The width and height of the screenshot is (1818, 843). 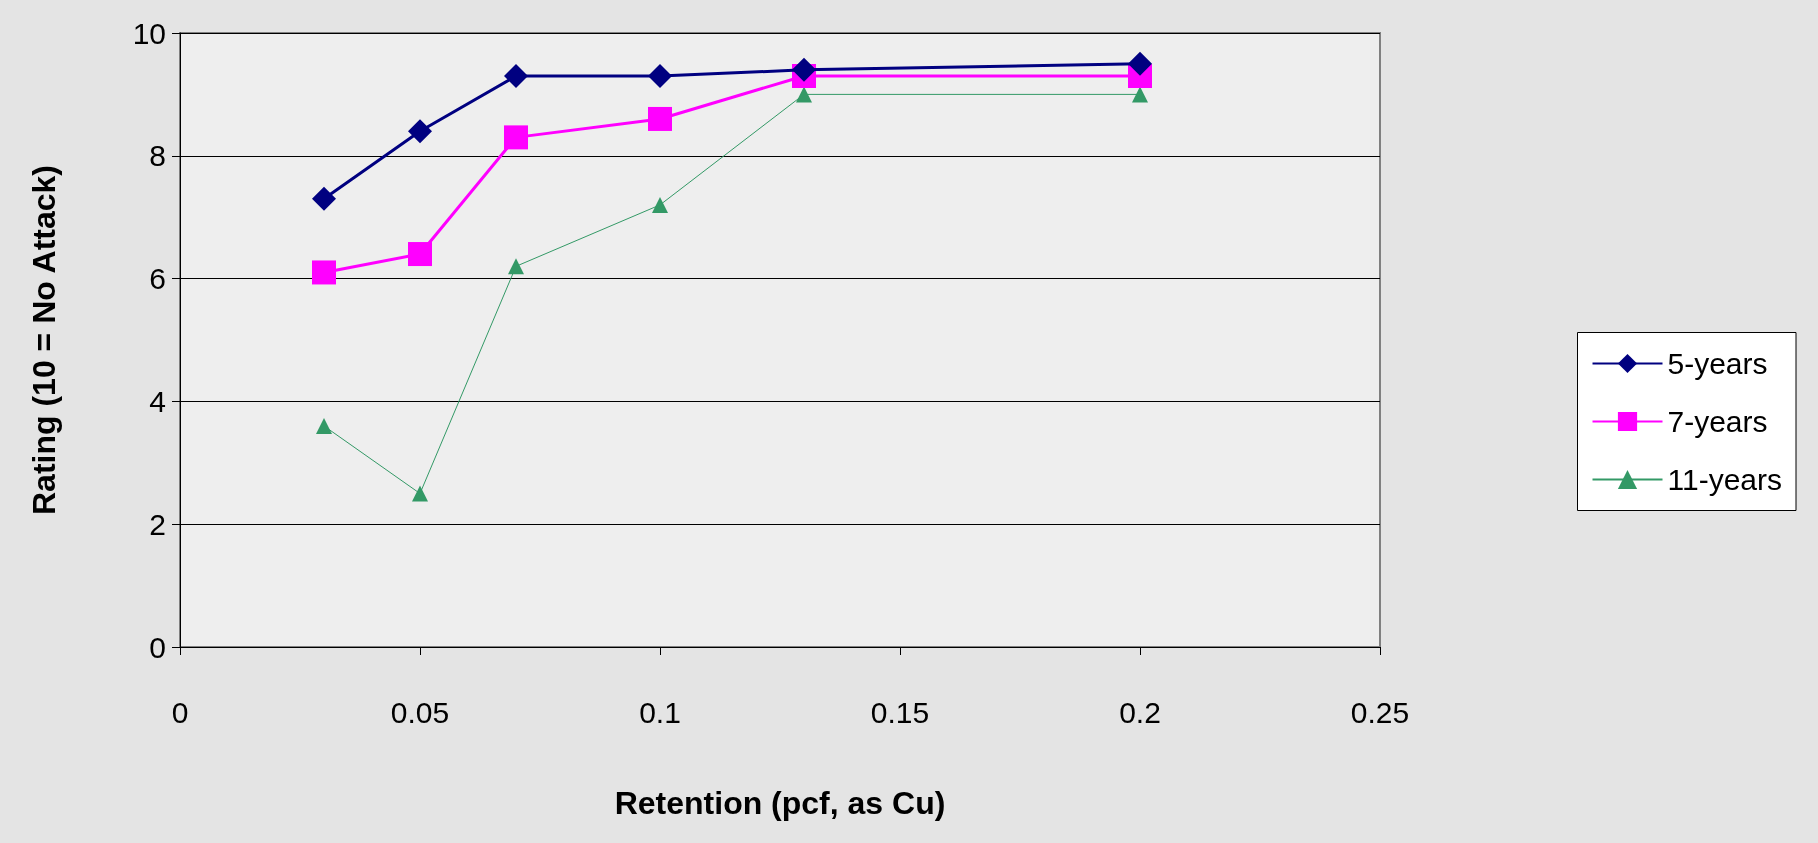 What do you see at coordinates (180, 712) in the screenshot?
I see `x-tick-label: 0` at bounding box center [180, 712].